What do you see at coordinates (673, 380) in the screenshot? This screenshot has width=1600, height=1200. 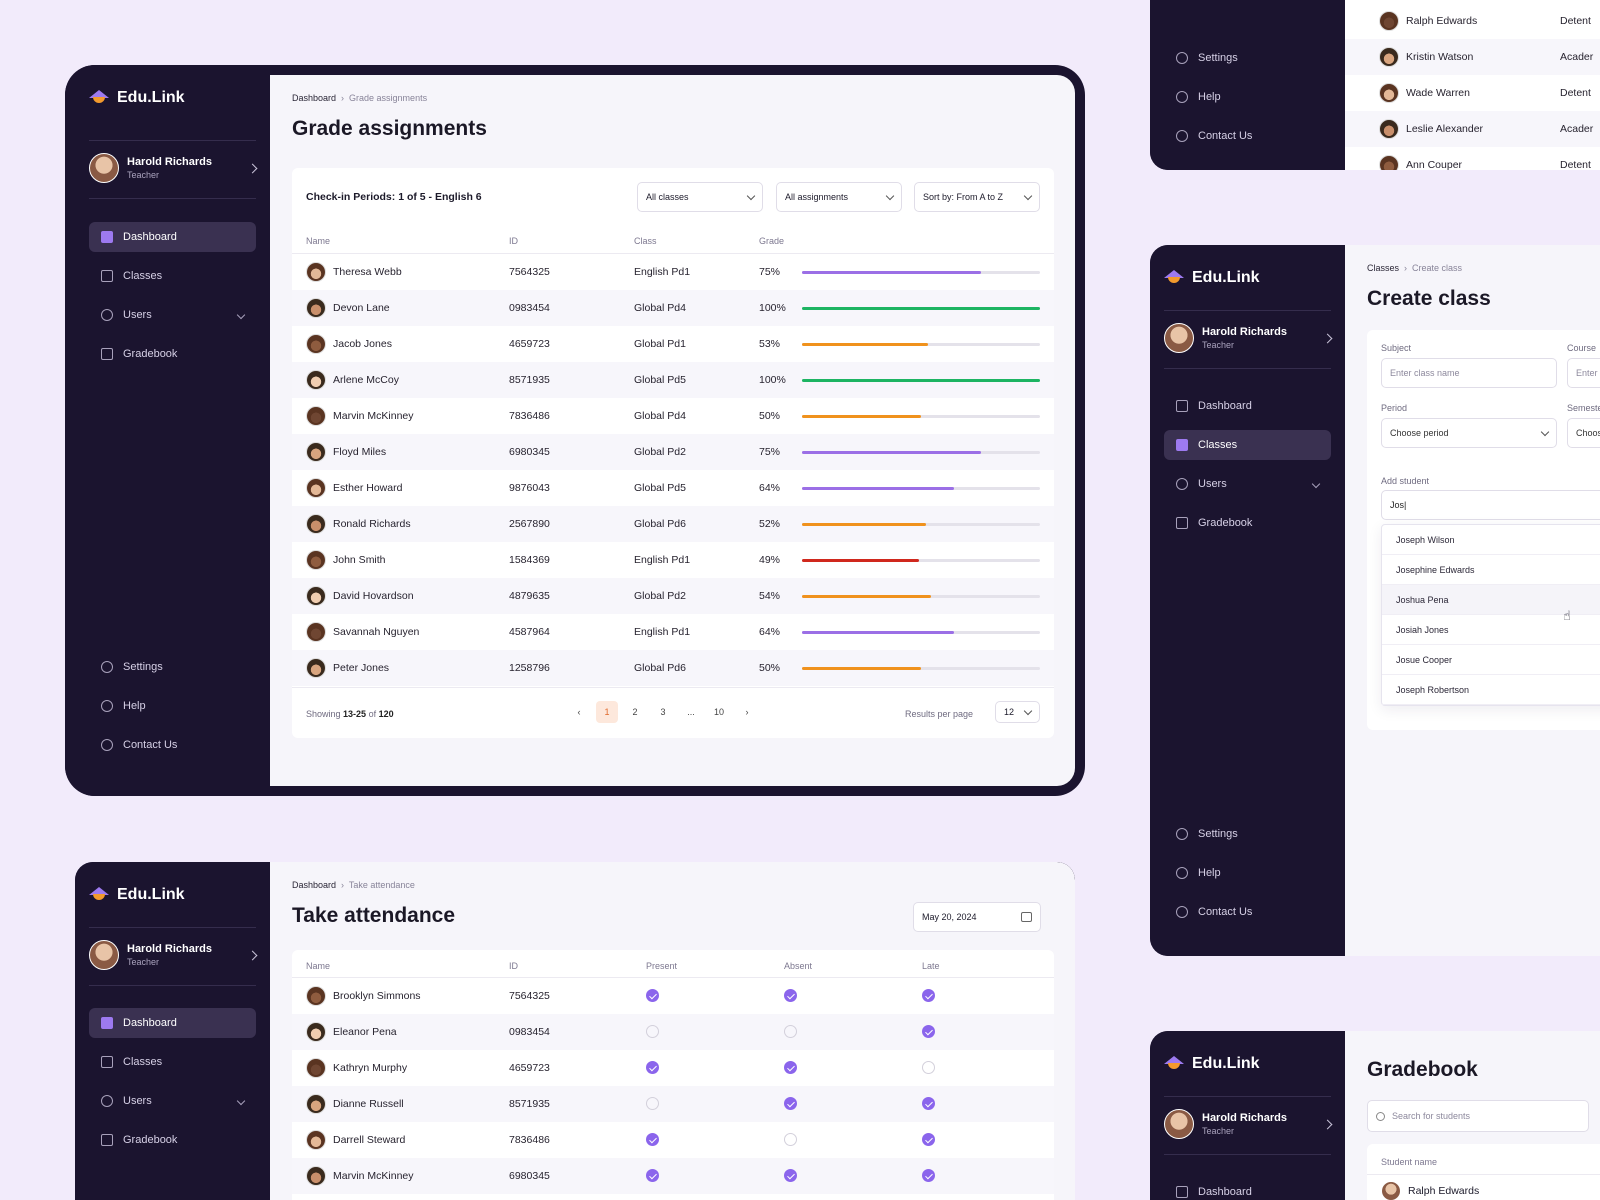 I see `table-row: Arlene McCoy 8571935 Global Pd5 100%` at bounding box center [673, 380].